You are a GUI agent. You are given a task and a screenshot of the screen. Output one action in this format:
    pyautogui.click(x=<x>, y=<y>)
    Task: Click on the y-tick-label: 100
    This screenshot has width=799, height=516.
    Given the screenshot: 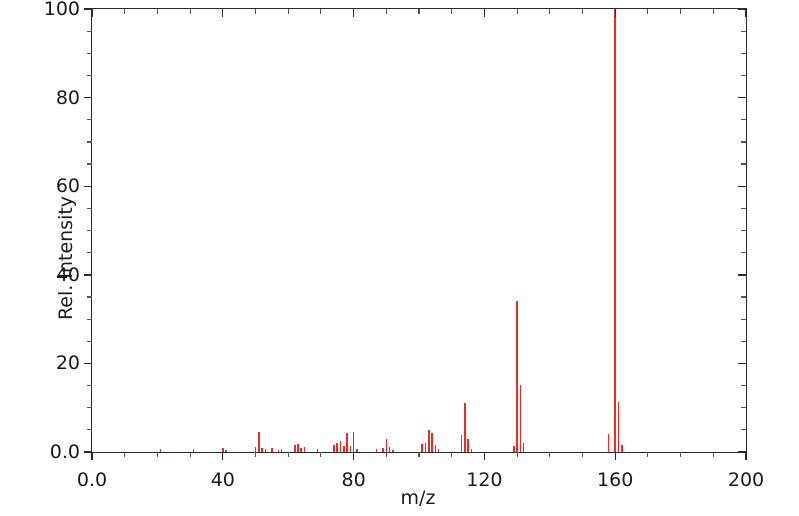 What is the action you would take?
    pyautogui.click(x=61, y=10)
    